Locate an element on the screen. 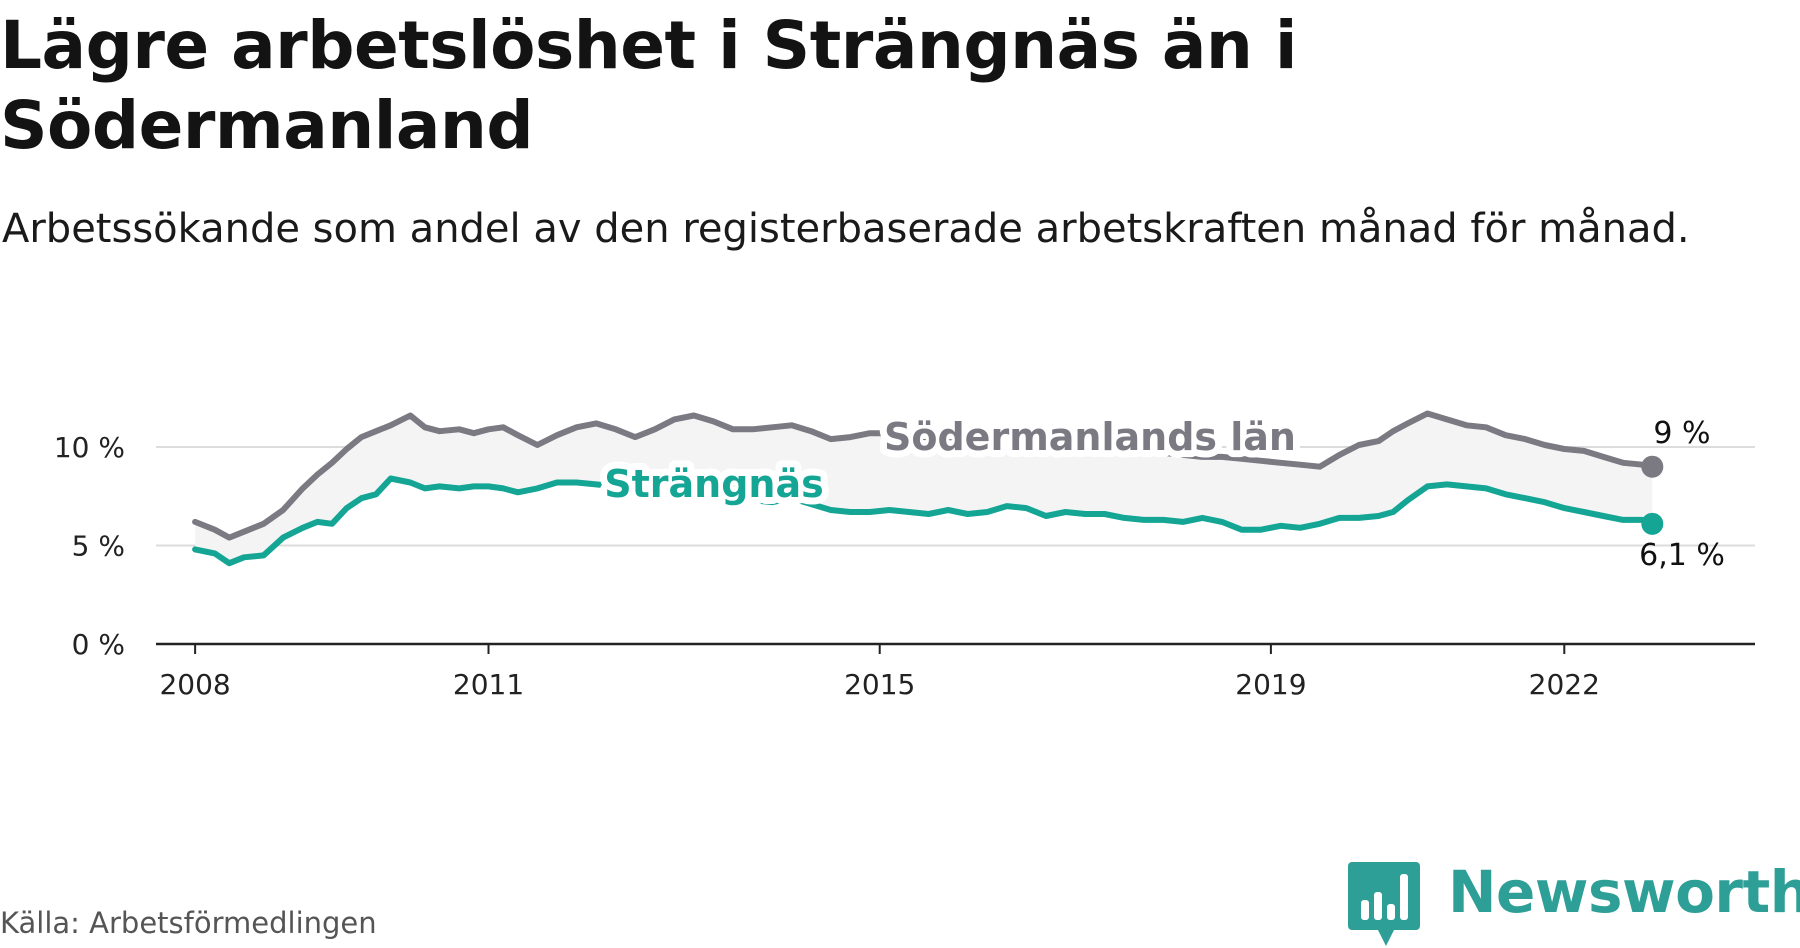 Image resolution: width=1800 pixels, height=948 pixels. x-tick-label: 2008 is located at coordinates (194, 684).